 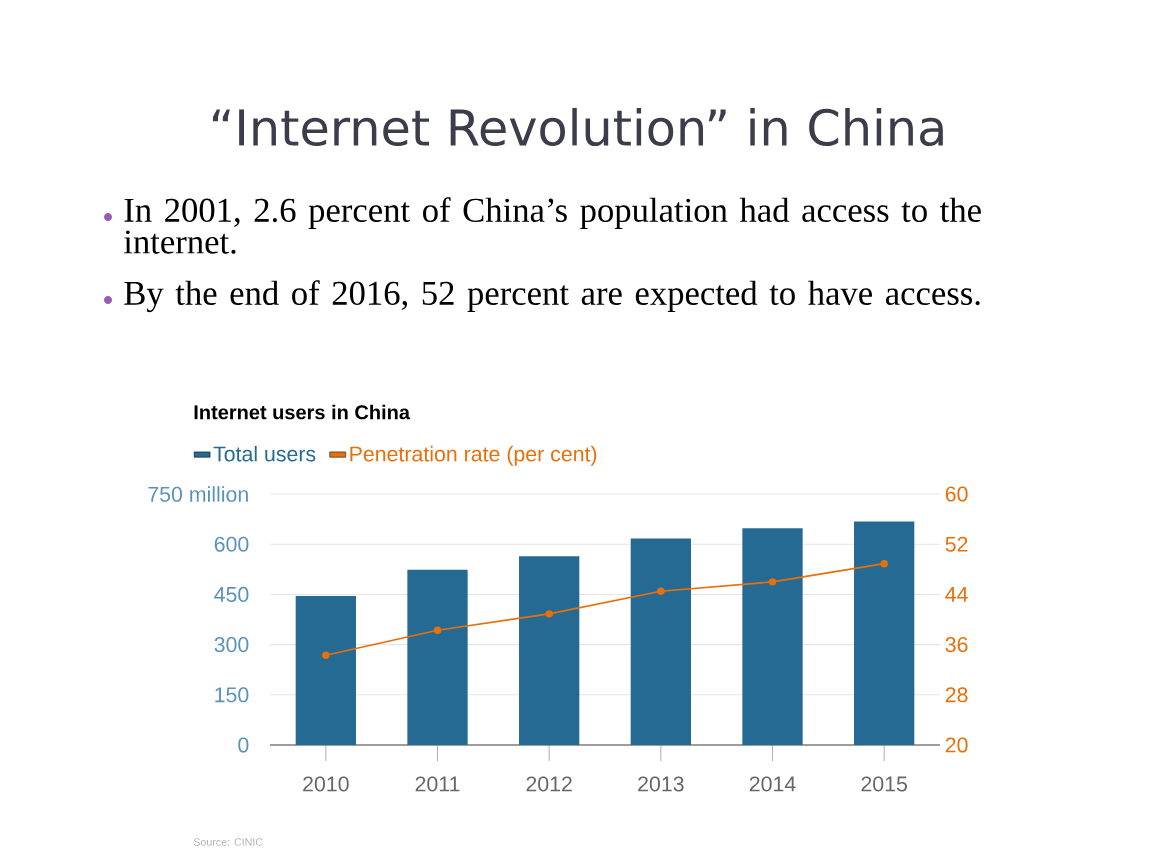 I want to click on x-tick-label: 2012, so click(x=549, y=784).